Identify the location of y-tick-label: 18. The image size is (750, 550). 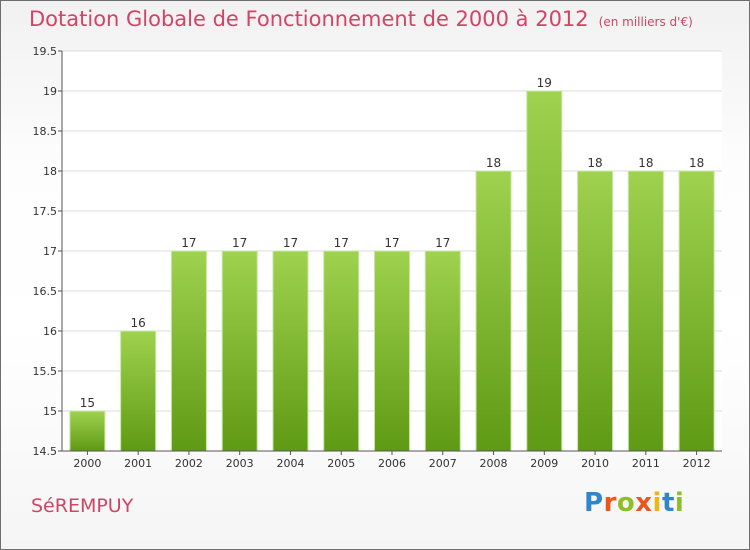
(50, 171).